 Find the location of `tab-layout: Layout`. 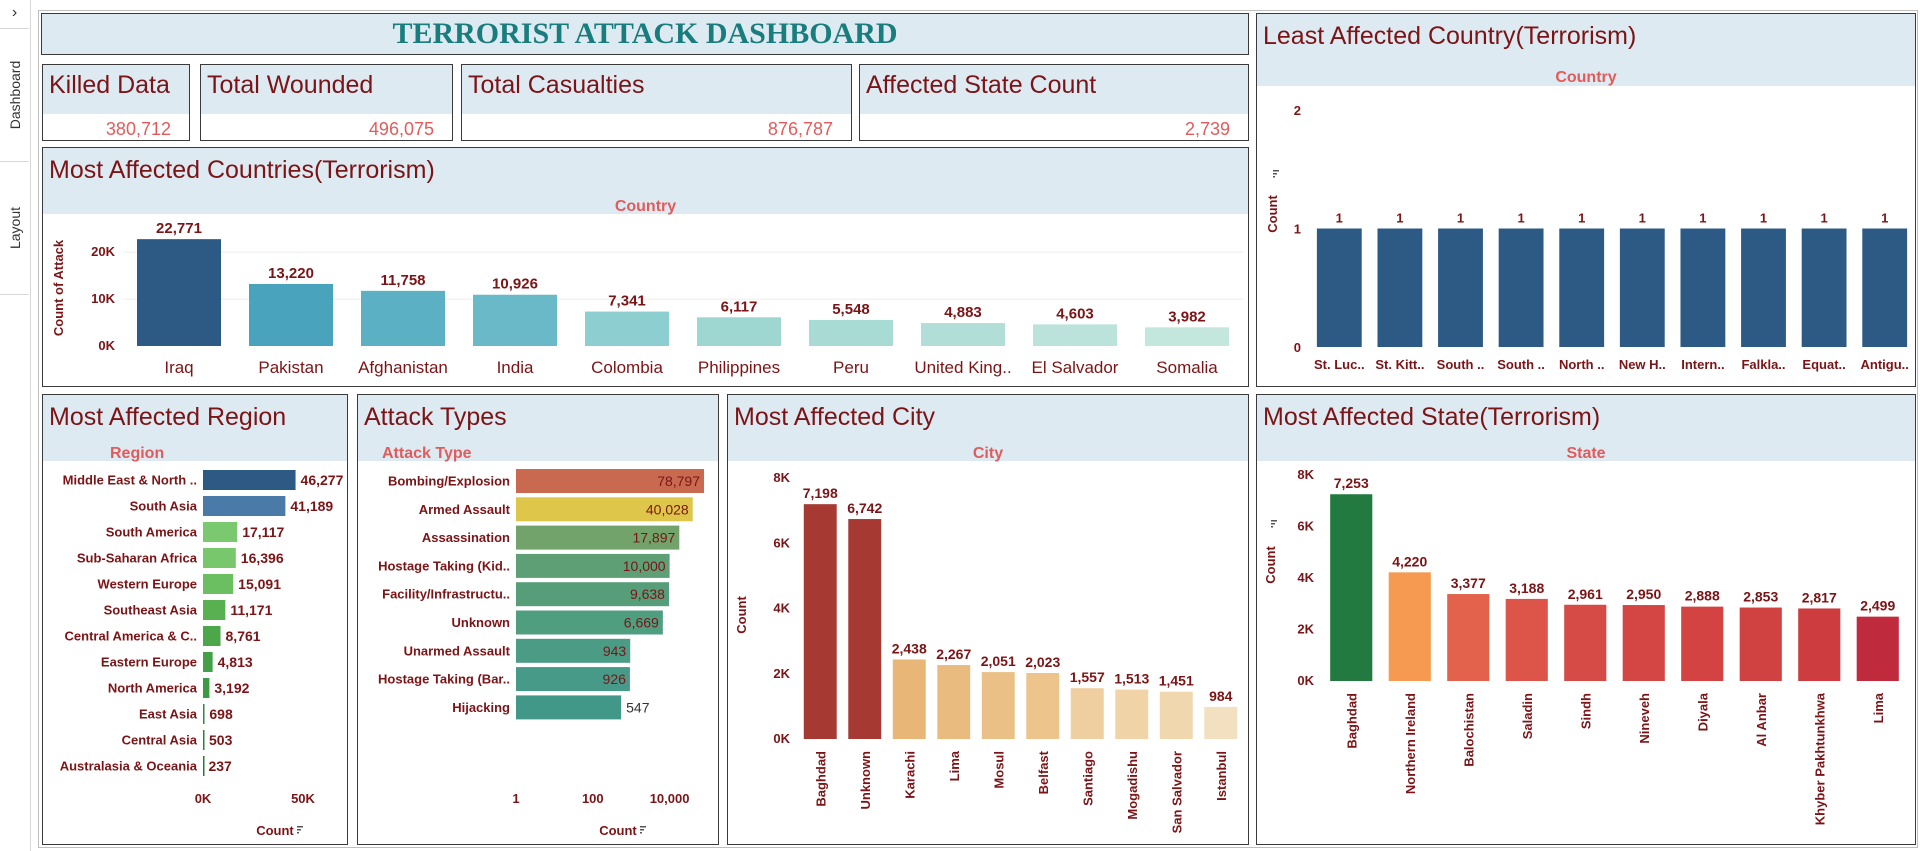

tab-layout: Layout is located at coordinates (14, 228).